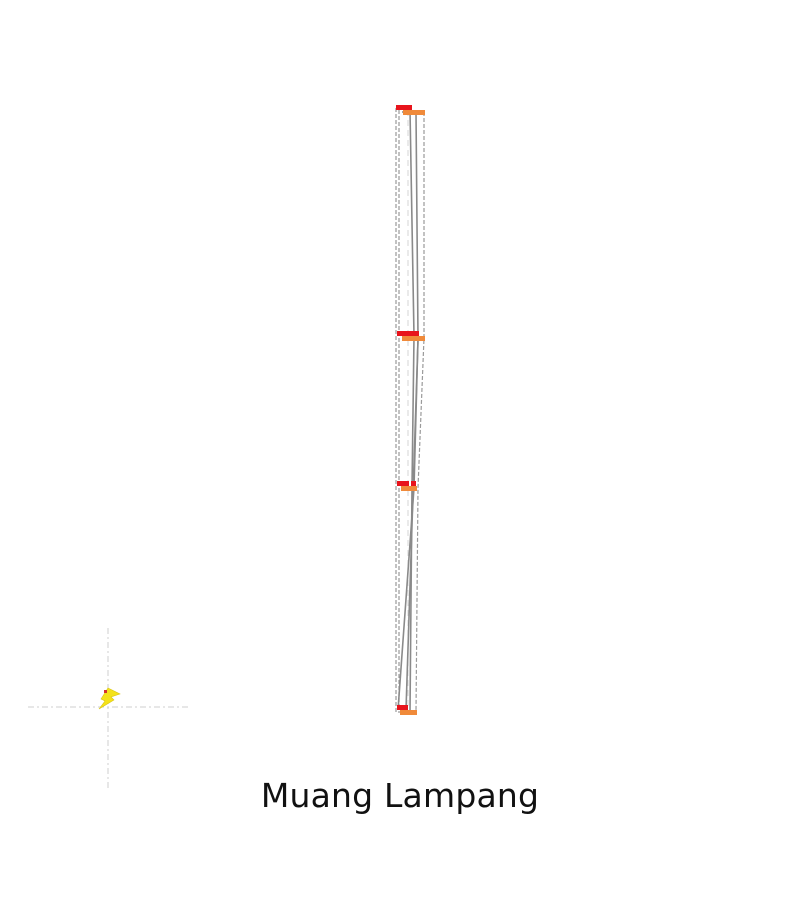  I want to click on crosshair, so click(108, 708).